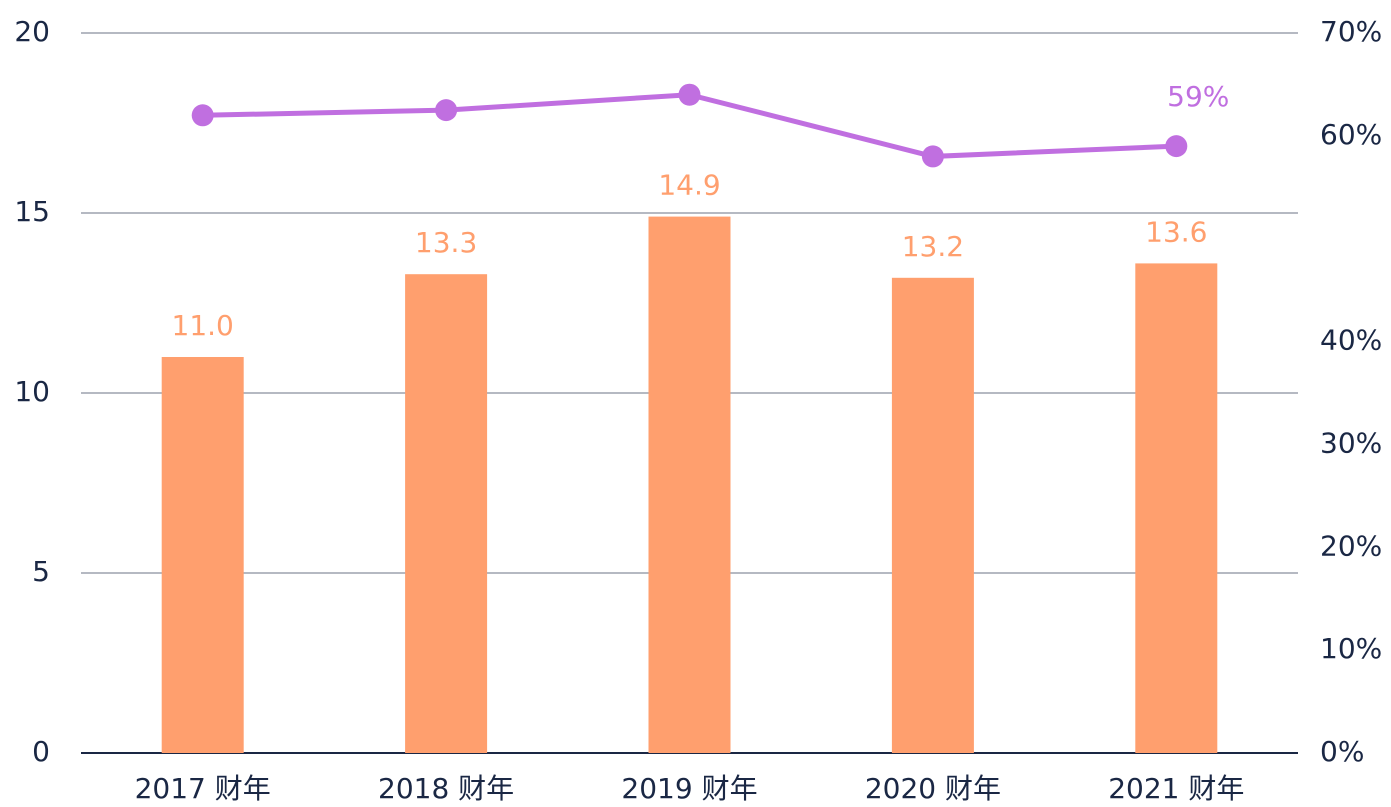 This screenshot has height=807, width=1391. Describe the element at coordinates (32, 31) in the screenshot. I see `y-tick-label: 20` at that location.